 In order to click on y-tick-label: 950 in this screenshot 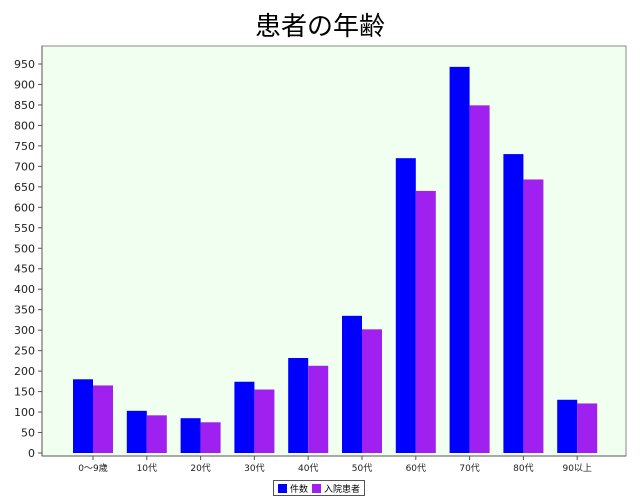, I will do `click(24, 64)`.